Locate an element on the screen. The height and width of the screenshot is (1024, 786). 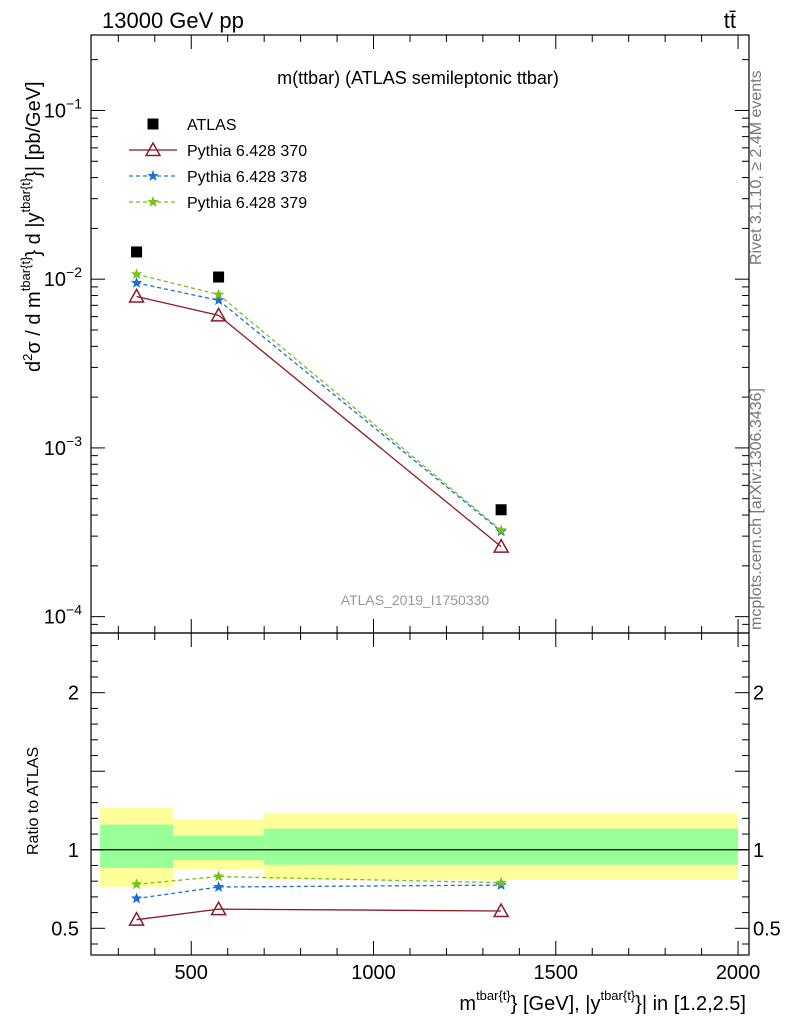
x-tick-label: 500 is located at coordinates (191, 973).